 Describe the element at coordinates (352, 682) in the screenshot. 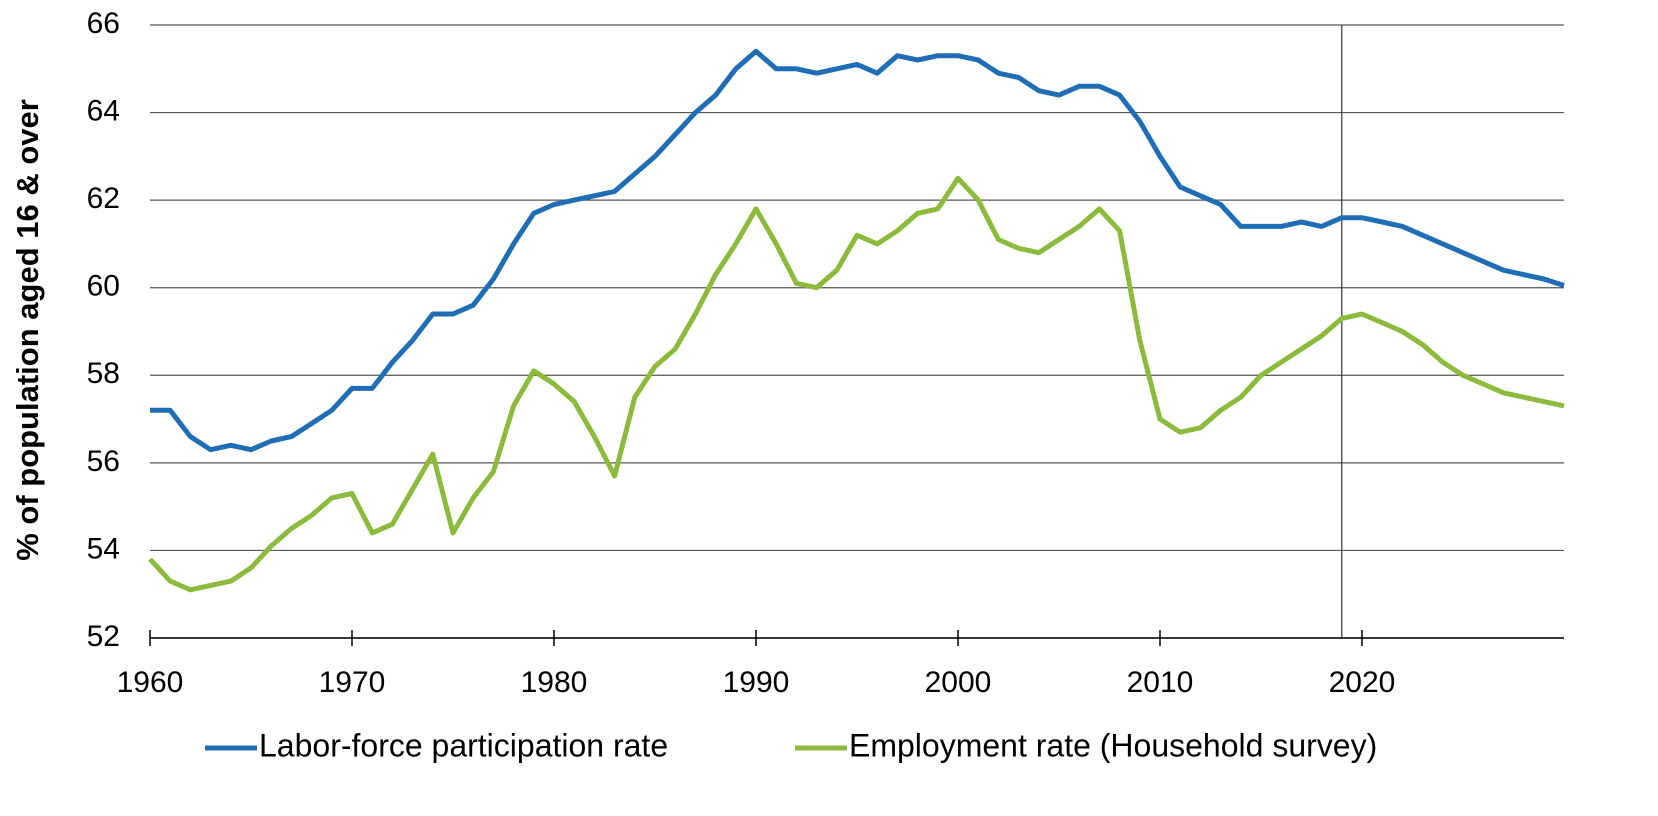

I see `x-tick-label: 1970` at that location.